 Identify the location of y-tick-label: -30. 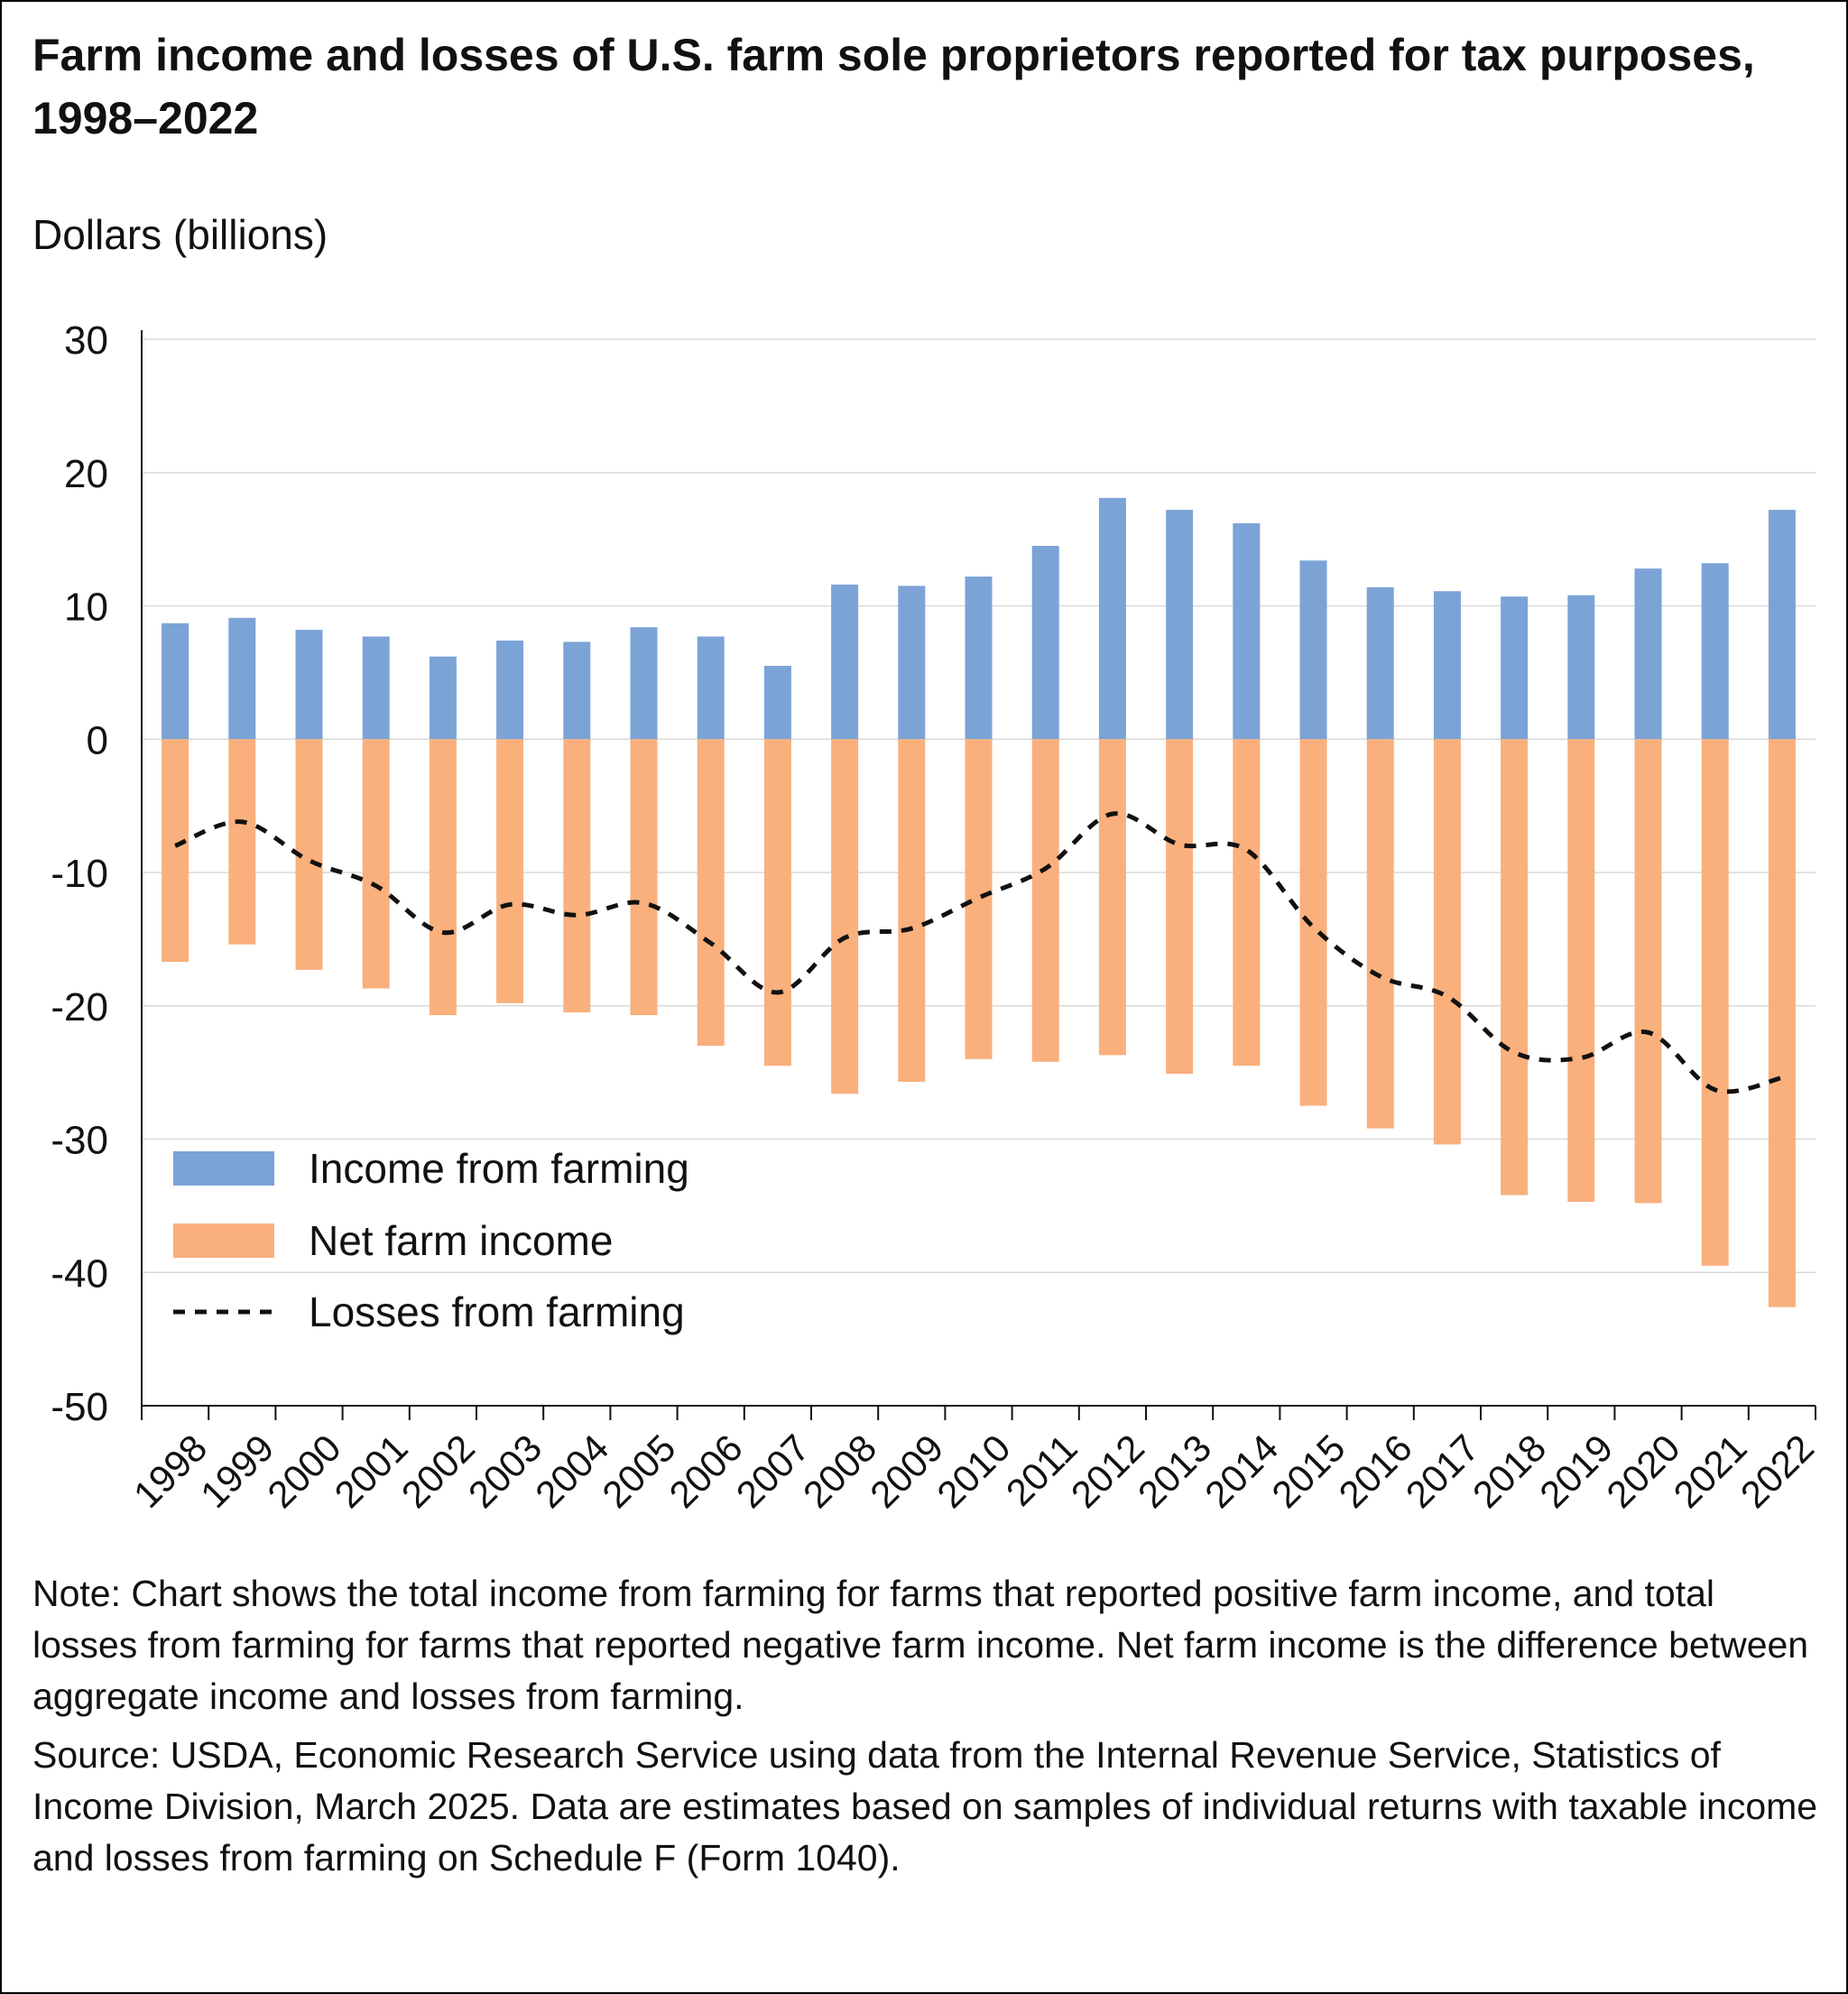
(79, 1141).